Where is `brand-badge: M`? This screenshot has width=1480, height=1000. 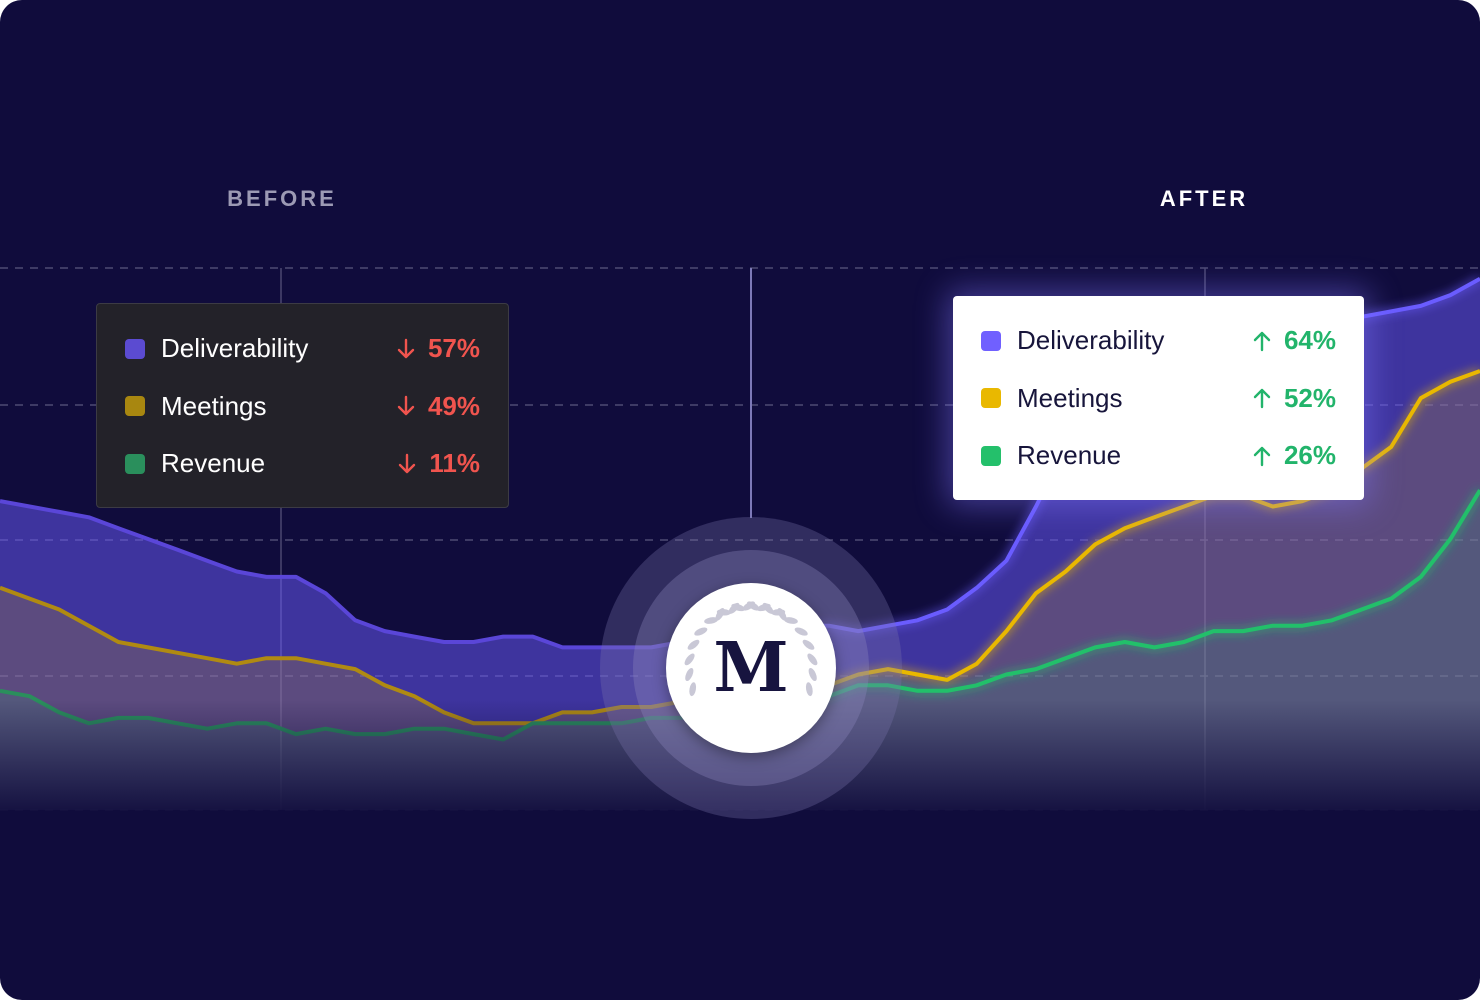 brand-badge: M is located at coordinates (751, 668).